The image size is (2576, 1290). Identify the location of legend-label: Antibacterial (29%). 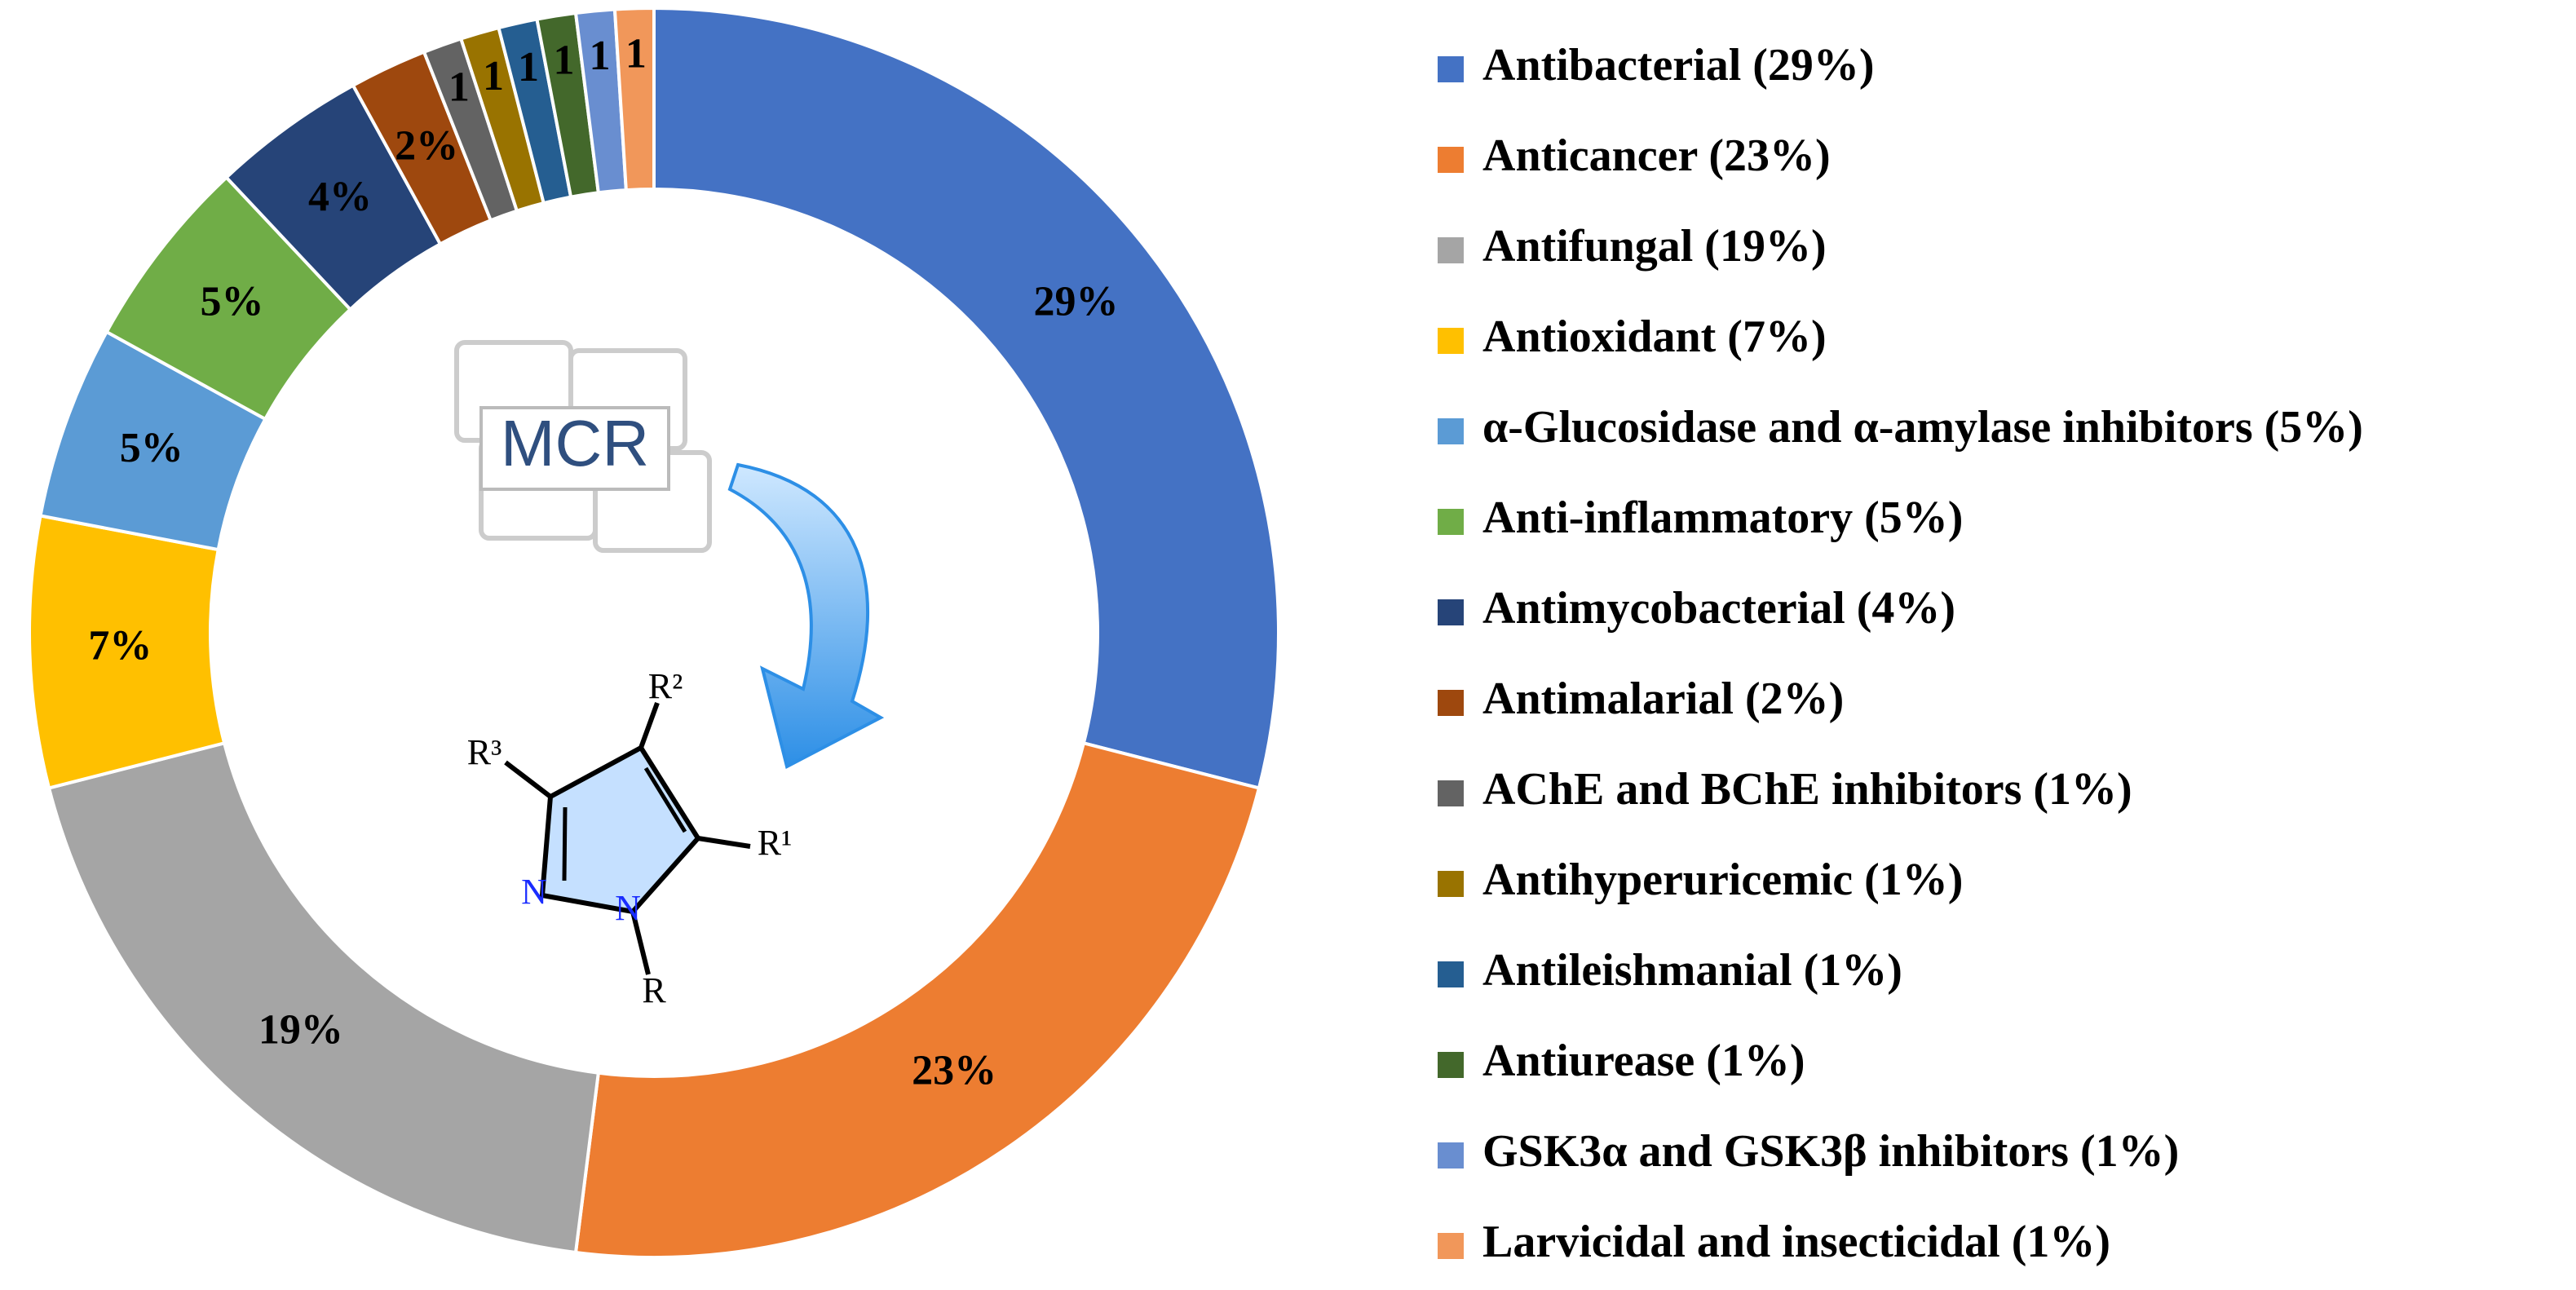
(1678, 65).